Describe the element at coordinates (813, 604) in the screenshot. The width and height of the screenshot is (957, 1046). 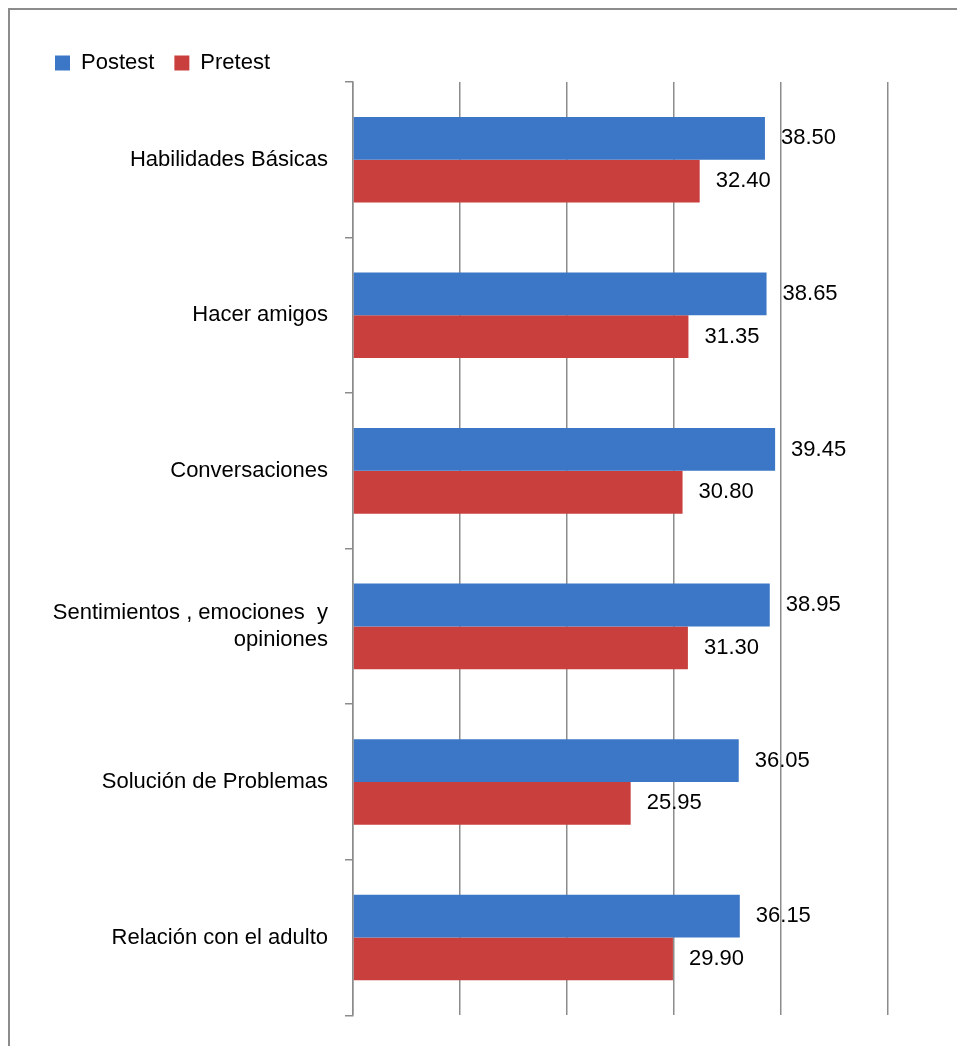
I see `data-label: 38.95` at that location.